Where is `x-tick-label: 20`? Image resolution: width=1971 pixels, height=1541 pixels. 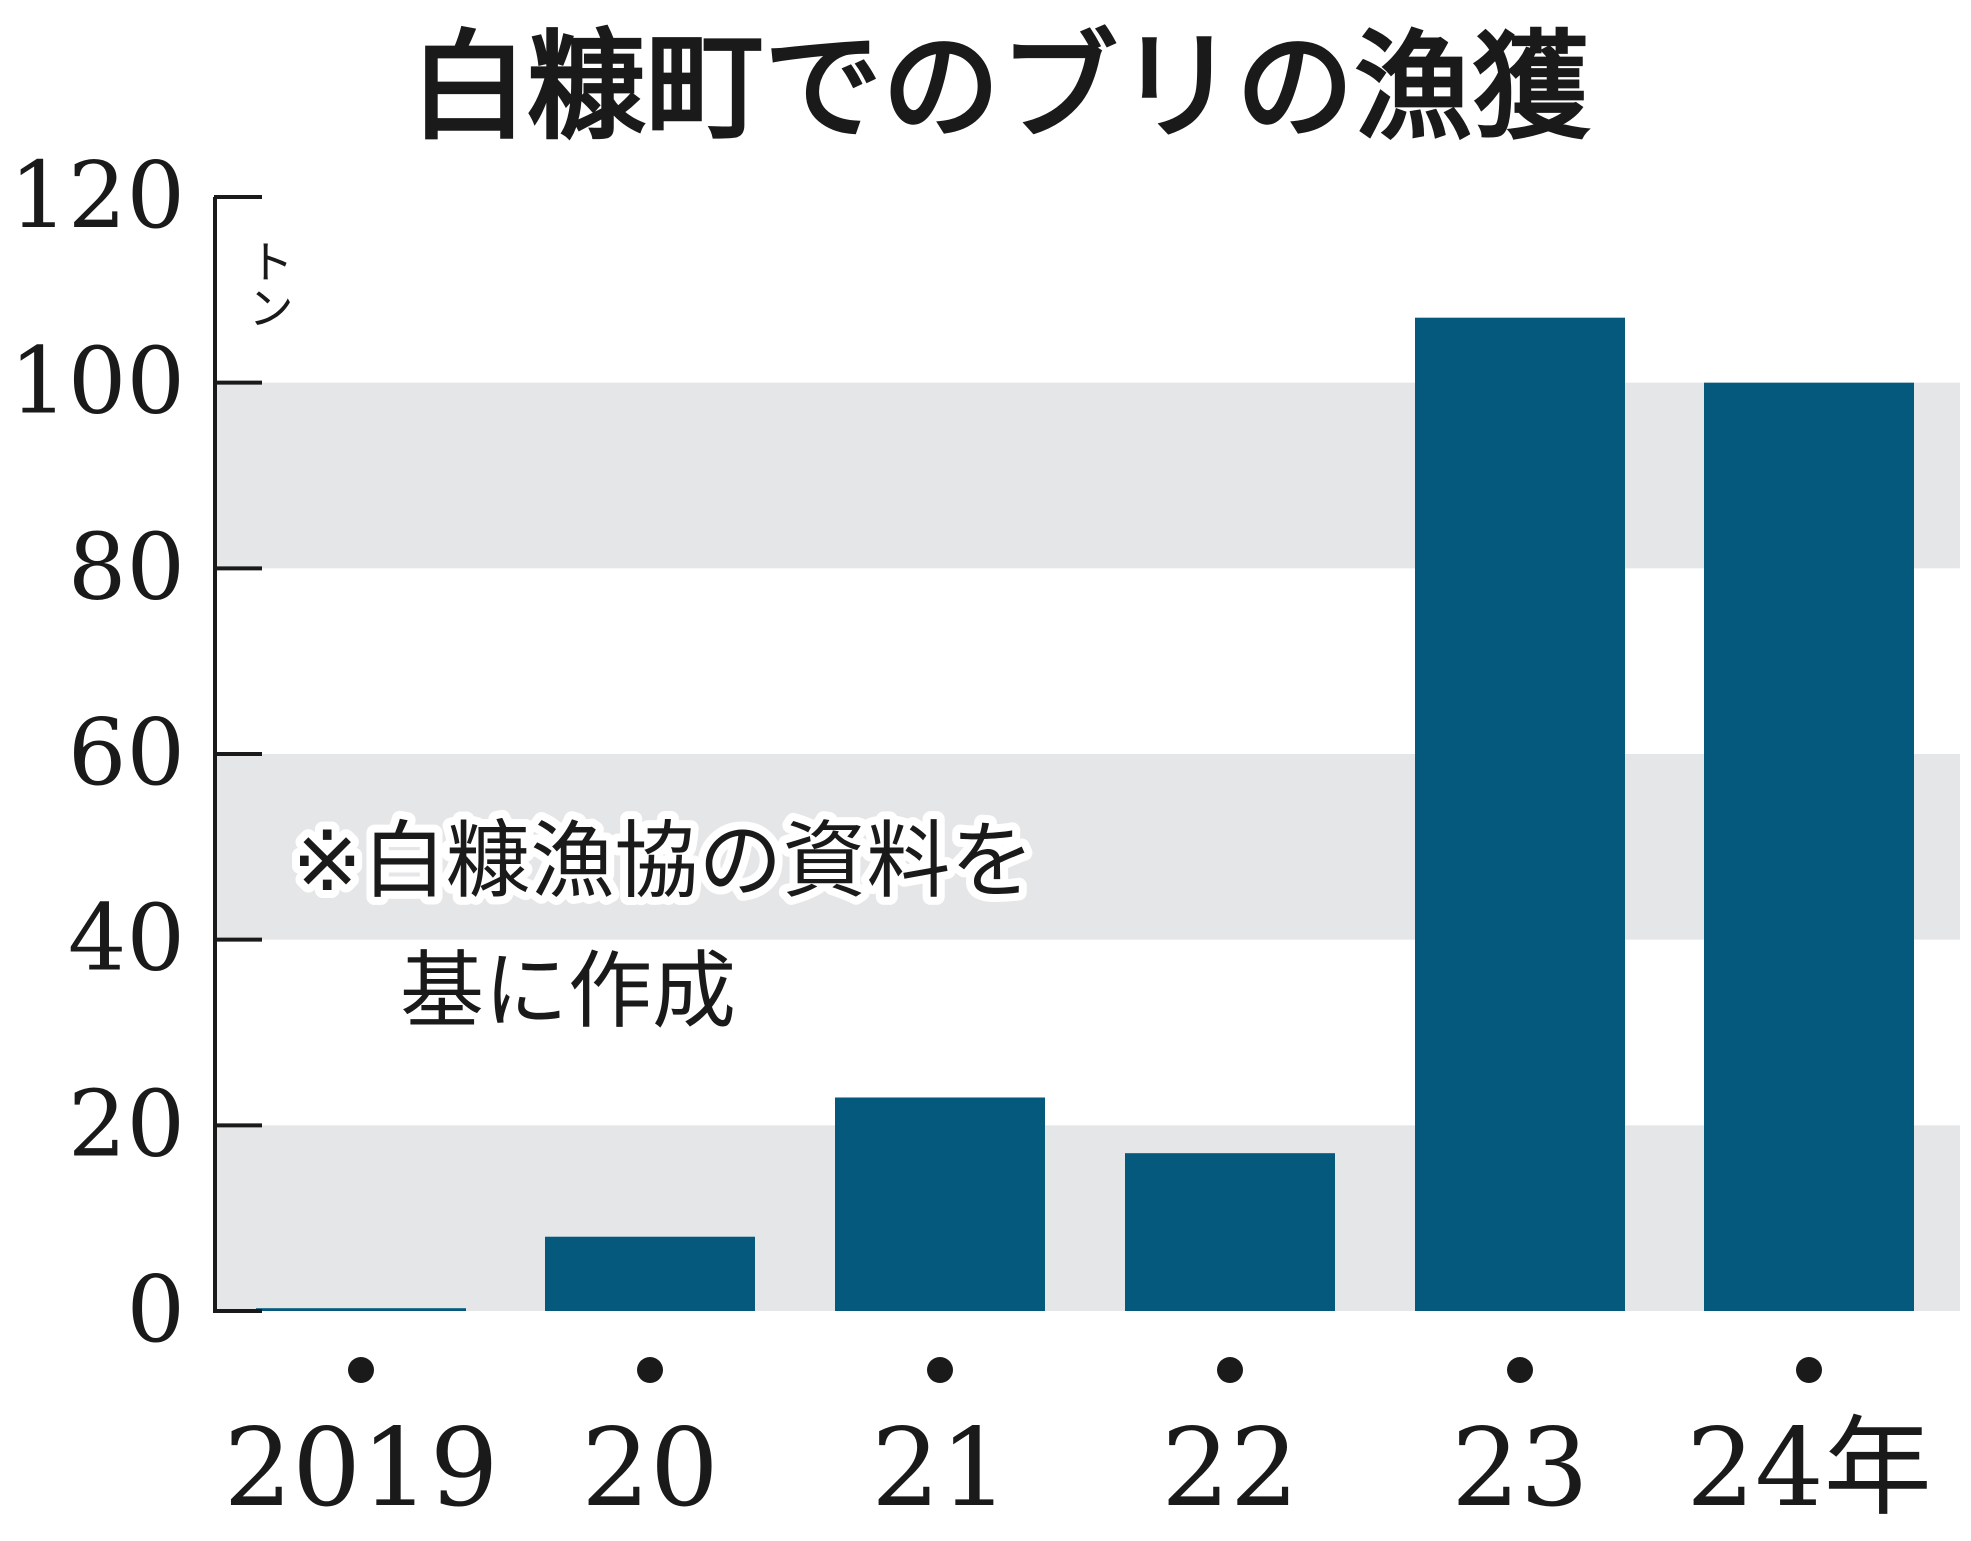
x-tick-label: 20 is located at coordinates (649, 1468).